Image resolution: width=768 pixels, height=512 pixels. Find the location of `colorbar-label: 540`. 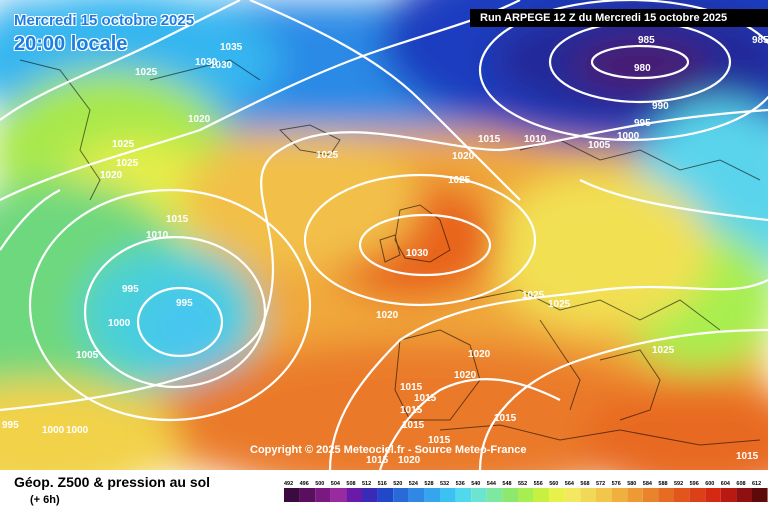

colorbar-label: 540 is located at coordinates (475, 484).